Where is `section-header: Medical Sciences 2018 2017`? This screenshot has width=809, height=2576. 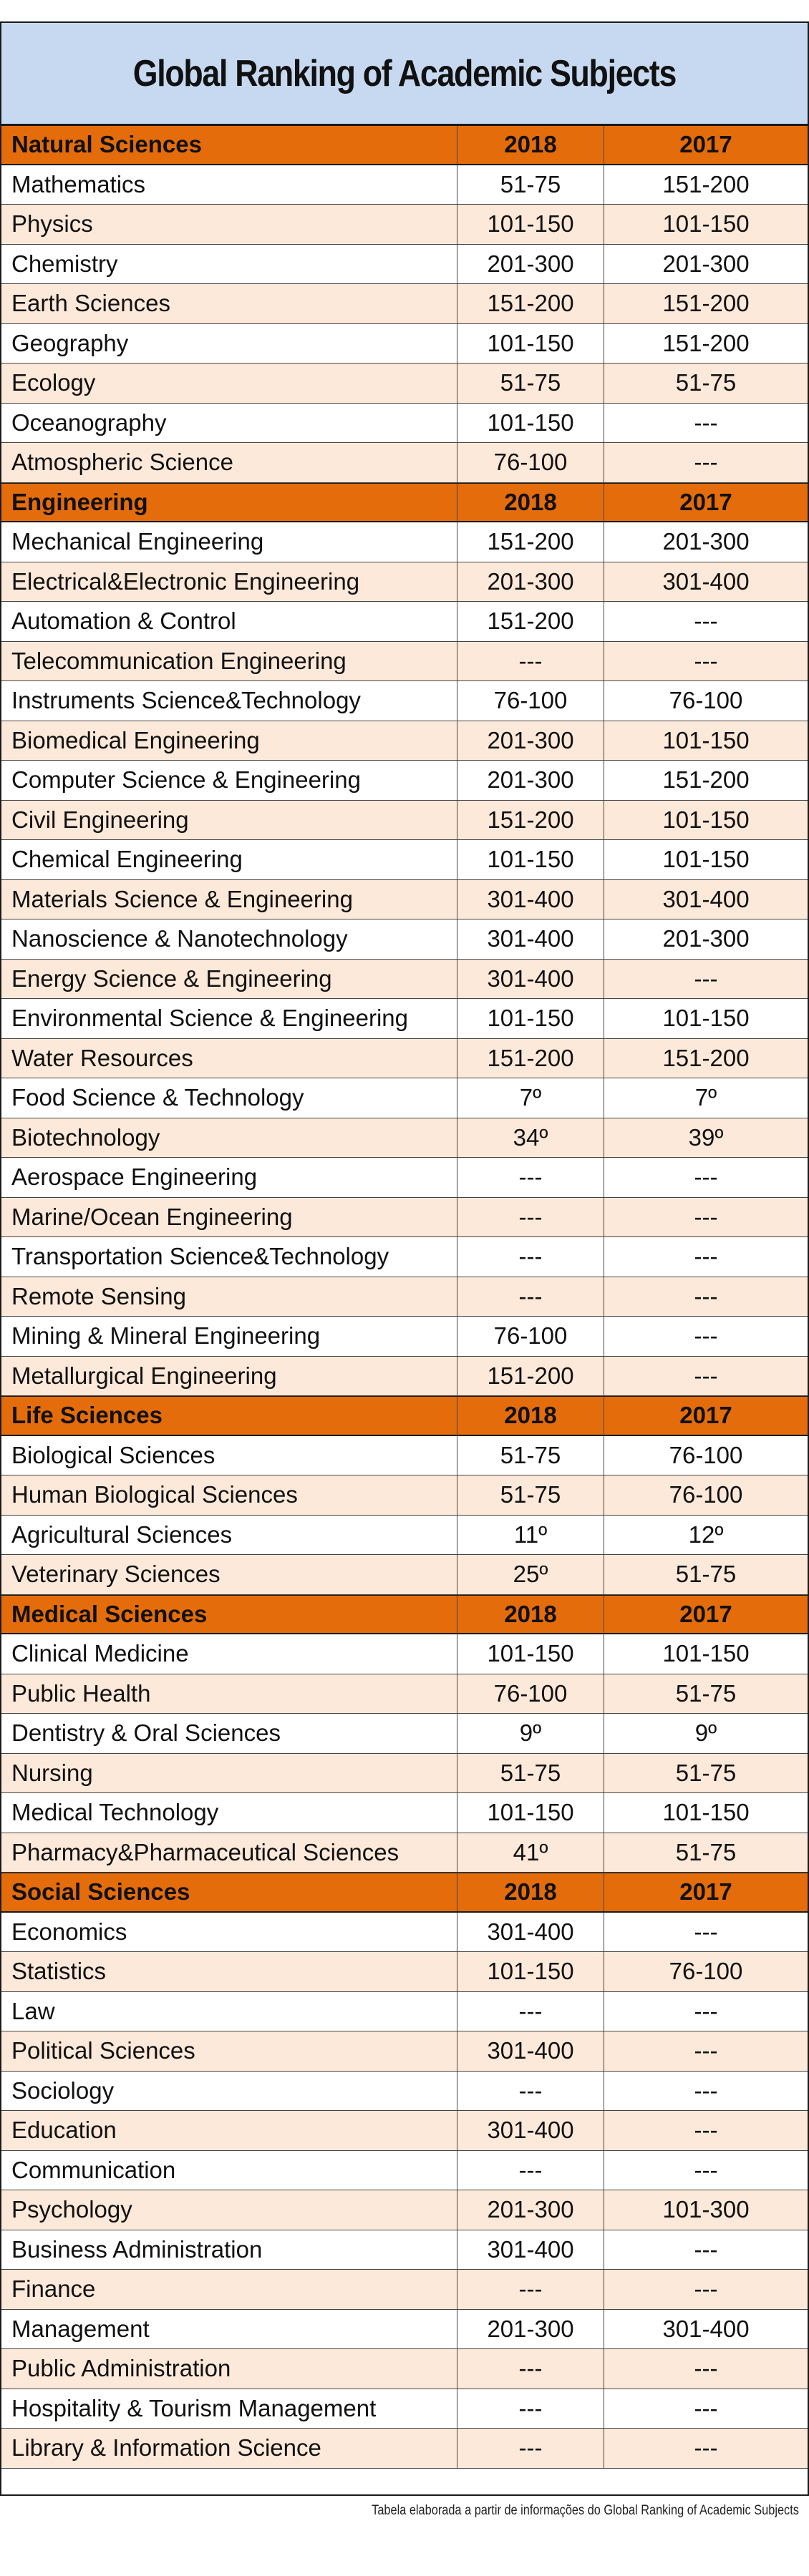 section-header: Medical Sciences 2018 2017 is located at coordinates (404, 1614).